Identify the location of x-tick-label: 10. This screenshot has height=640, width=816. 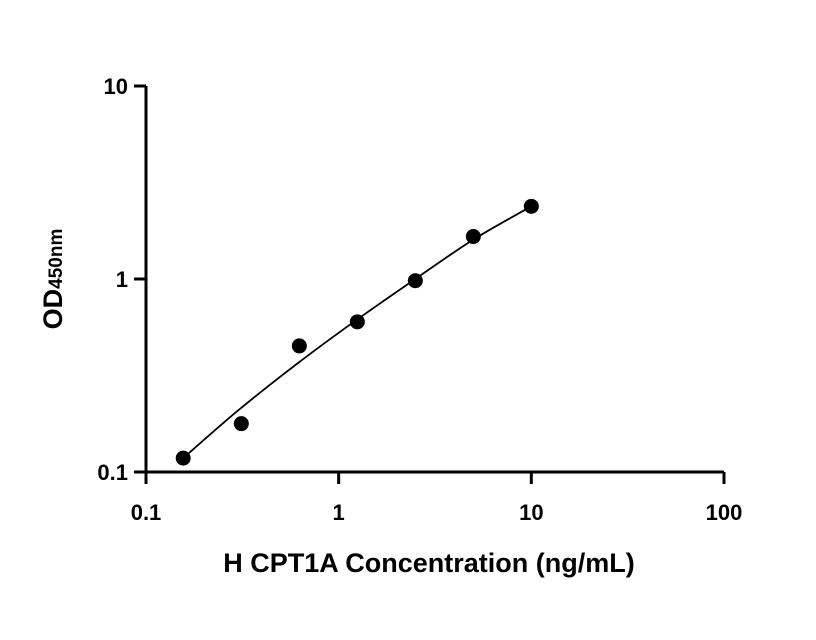
(531, 512).